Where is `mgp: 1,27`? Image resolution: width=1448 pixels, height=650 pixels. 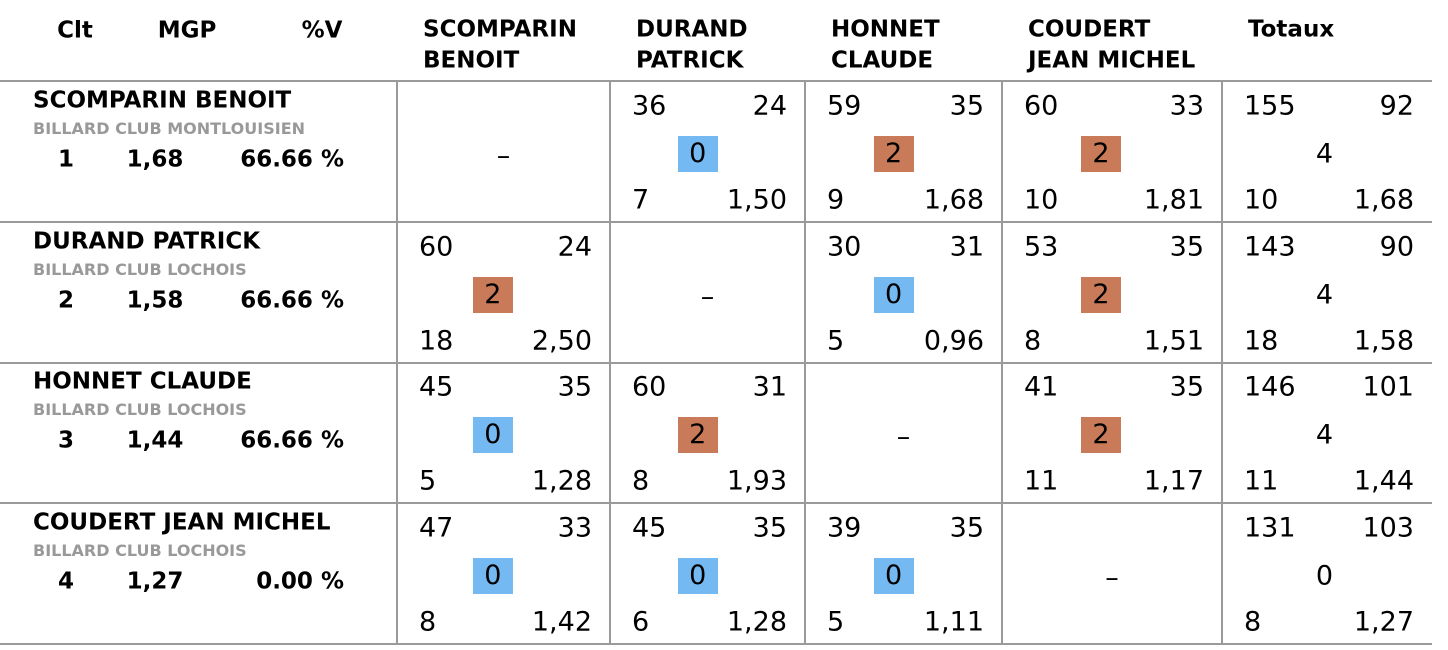
mgp: 1,27 is located at coordinates (155, 581).